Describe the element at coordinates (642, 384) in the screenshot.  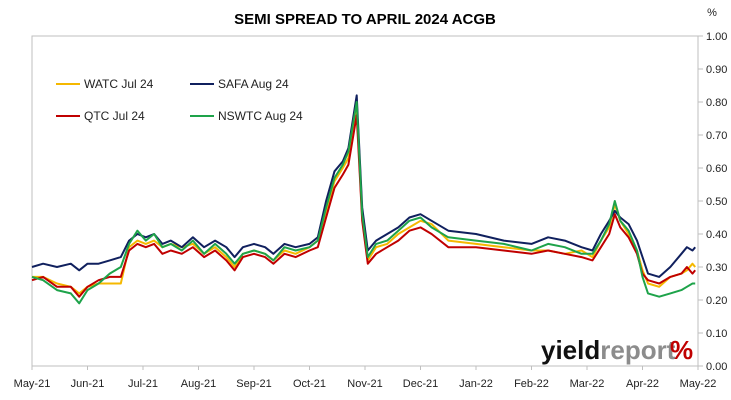
I see `x-tick-label: Apr-22` at that location.